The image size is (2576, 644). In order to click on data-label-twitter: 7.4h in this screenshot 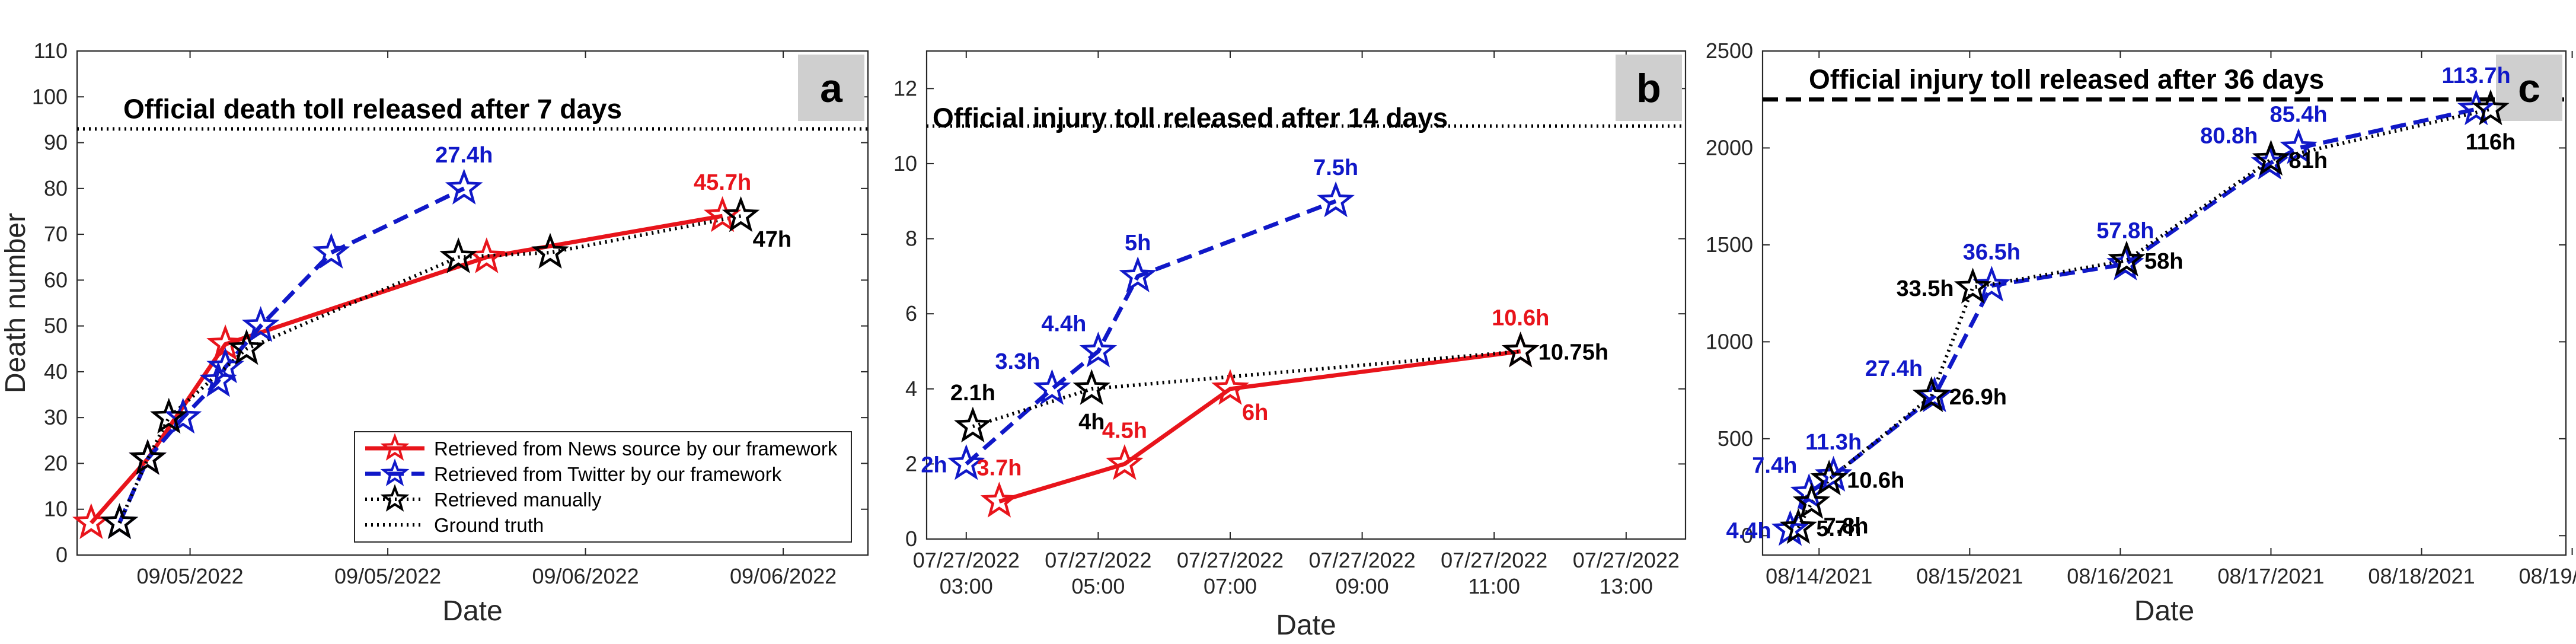, I will do `click(1774, 465)`.